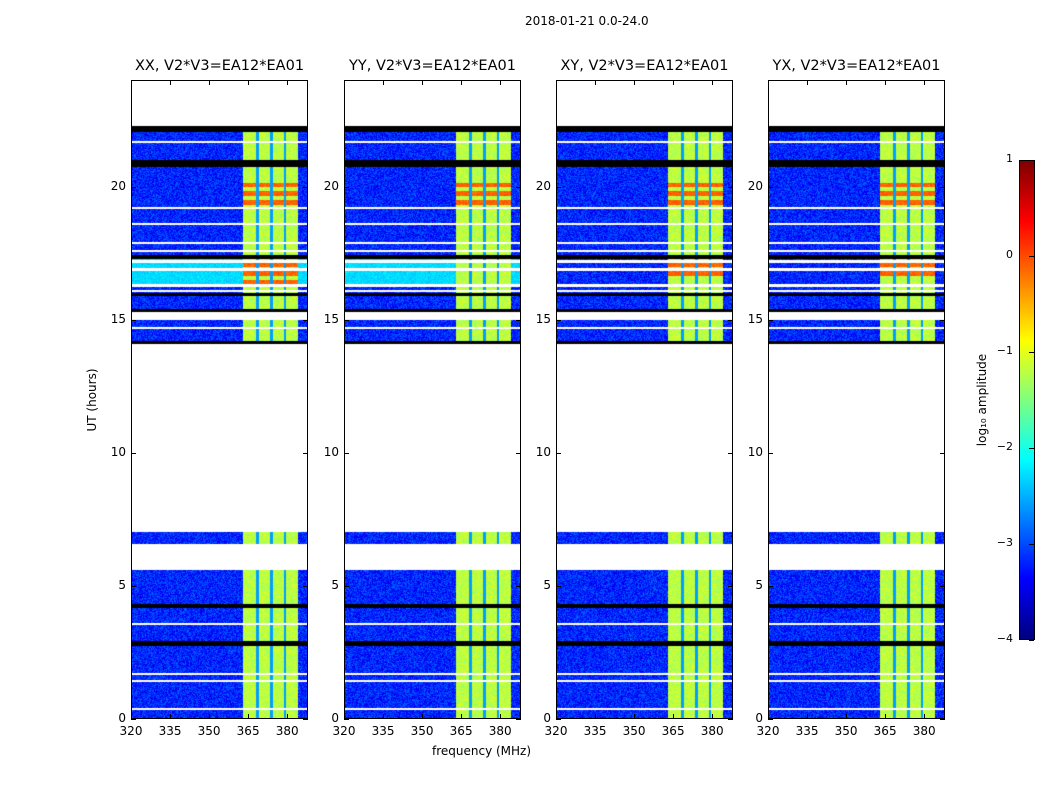 This screenshot has height=800, width=1050. Describe the element at coordinates (92, 400) in the screenshot. I see `y-axis-label: UT (hours)` at that location.